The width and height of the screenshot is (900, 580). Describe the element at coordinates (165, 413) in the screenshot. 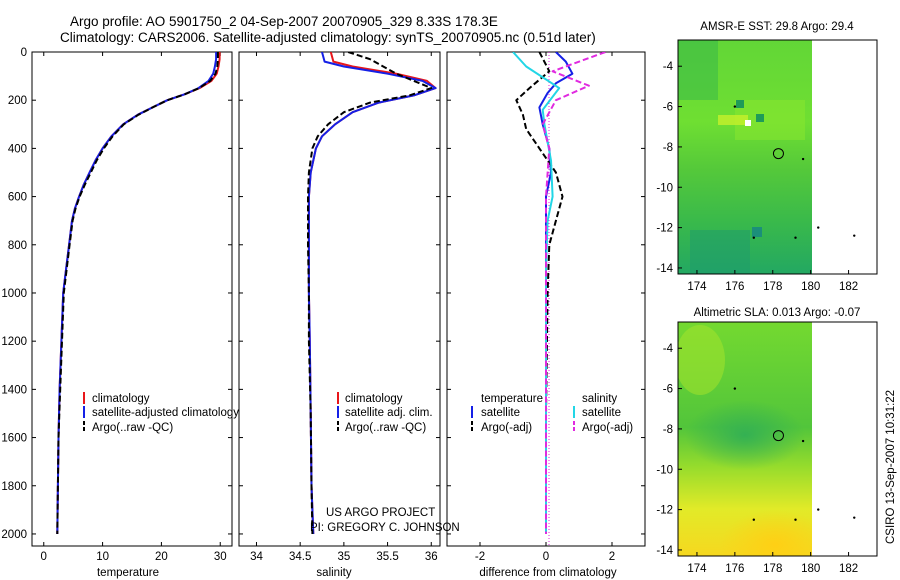

I see `legend-label-satellite: satellite-adjusted climatology` at that location.